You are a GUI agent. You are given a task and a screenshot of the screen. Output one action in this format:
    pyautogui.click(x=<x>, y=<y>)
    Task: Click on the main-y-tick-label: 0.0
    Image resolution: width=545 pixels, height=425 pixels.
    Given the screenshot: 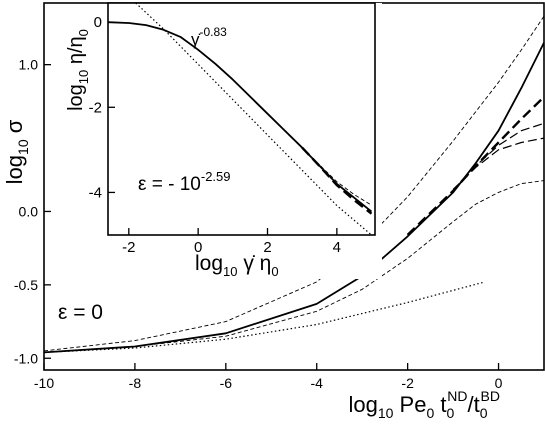 What is the action you would take?
    pyautogui.click(x=29, y=211)
    